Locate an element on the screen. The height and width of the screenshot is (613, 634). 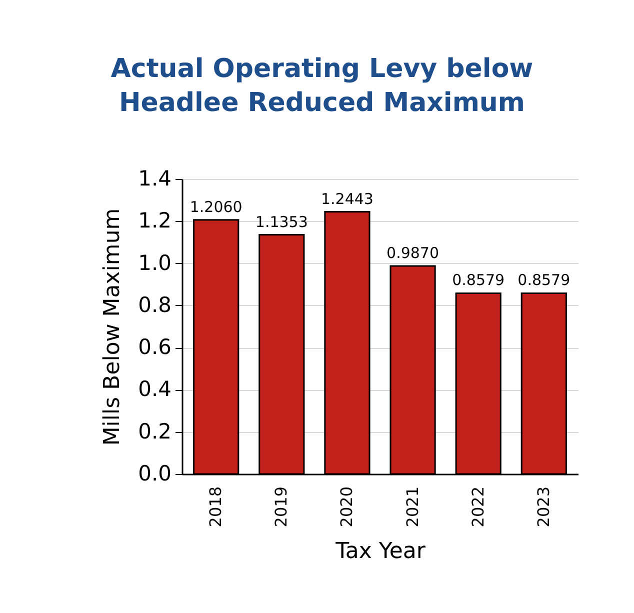
x-tick-label: 2023 is located at coordinates (543, 507).